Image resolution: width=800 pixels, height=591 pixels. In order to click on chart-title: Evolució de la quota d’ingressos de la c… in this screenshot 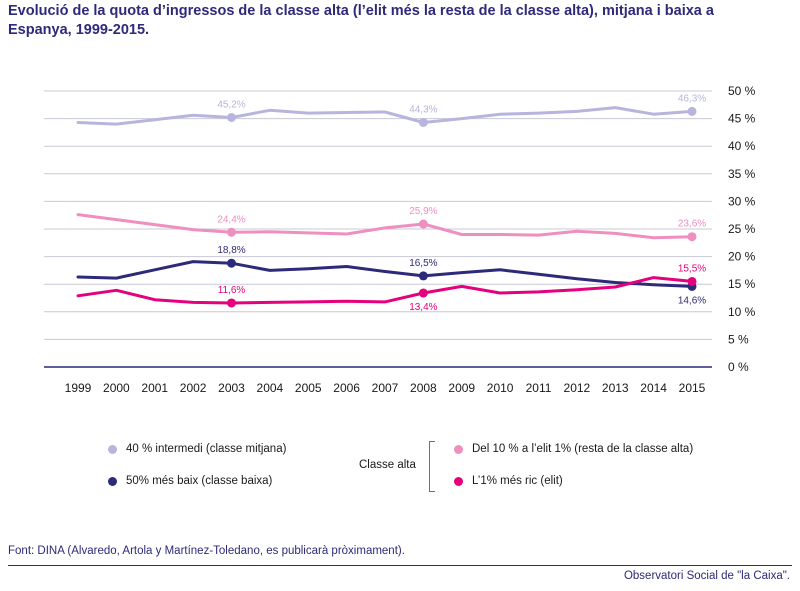, I will do `click(361, 20)`.